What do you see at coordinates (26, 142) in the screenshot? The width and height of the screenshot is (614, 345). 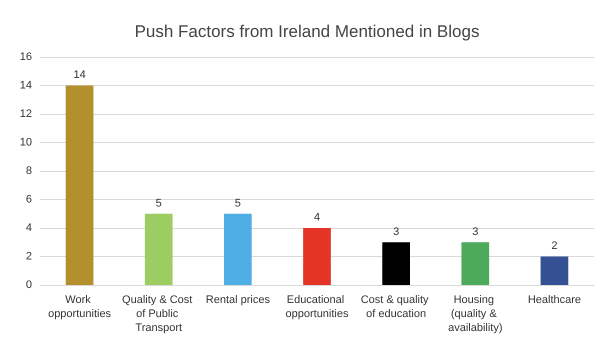 I see `y-tick-label: 10` at bounding box center [26, 142].